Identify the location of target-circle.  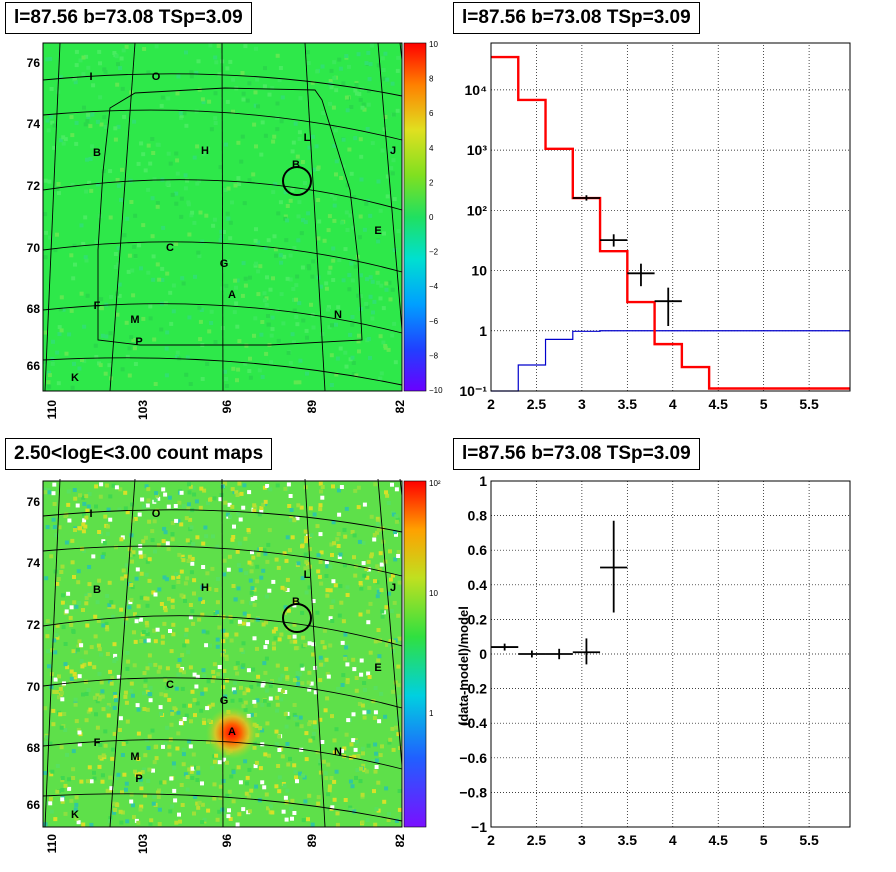
(297, 181).